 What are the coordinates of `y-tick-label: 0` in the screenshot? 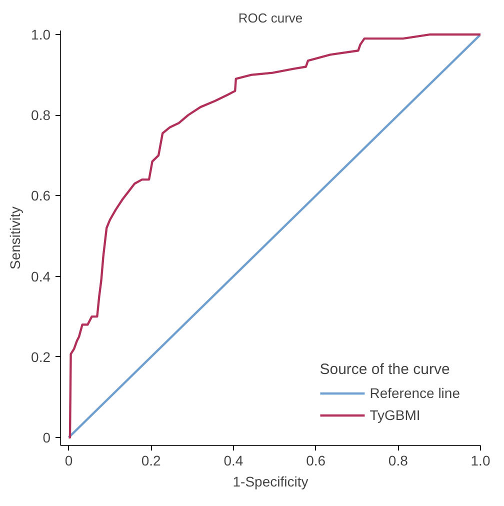 It's located at (46, 437).